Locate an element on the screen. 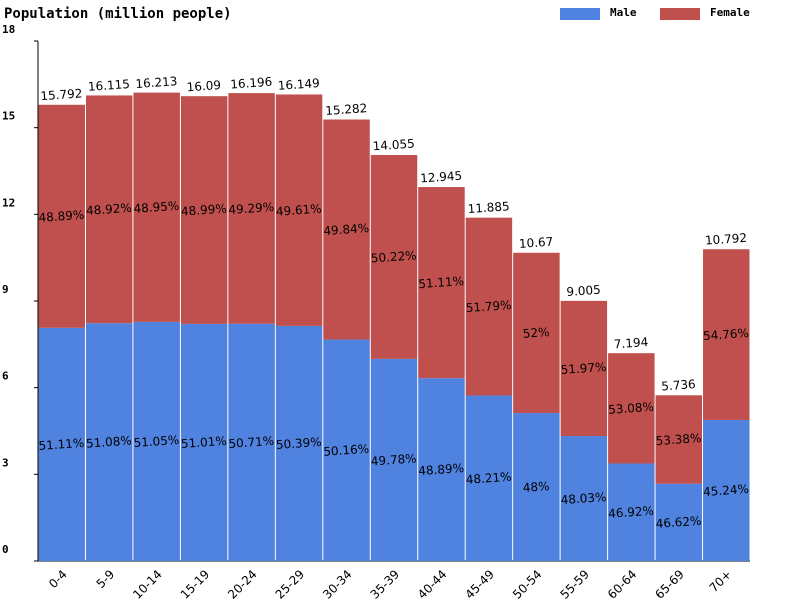 Image resolution: width=800 pixels, height=600 pixels. male-label: 45.24% is located at coordinates (726, 490).